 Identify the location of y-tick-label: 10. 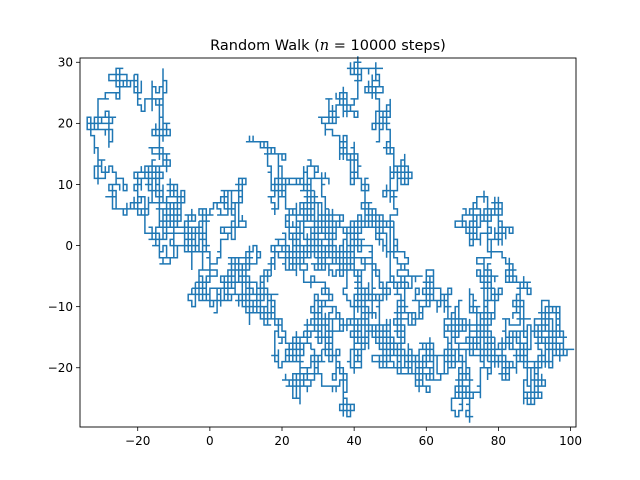
(65, 185).